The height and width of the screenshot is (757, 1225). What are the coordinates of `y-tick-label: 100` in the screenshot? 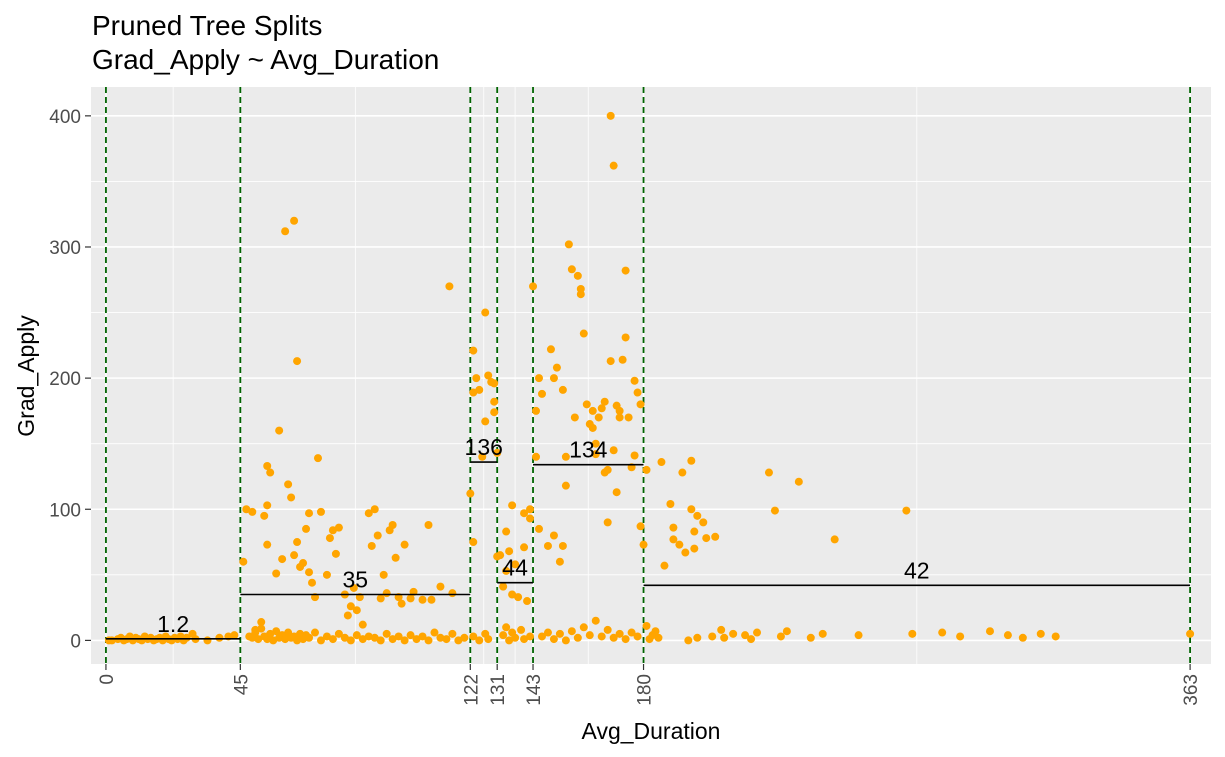 It's located at (65, 510).